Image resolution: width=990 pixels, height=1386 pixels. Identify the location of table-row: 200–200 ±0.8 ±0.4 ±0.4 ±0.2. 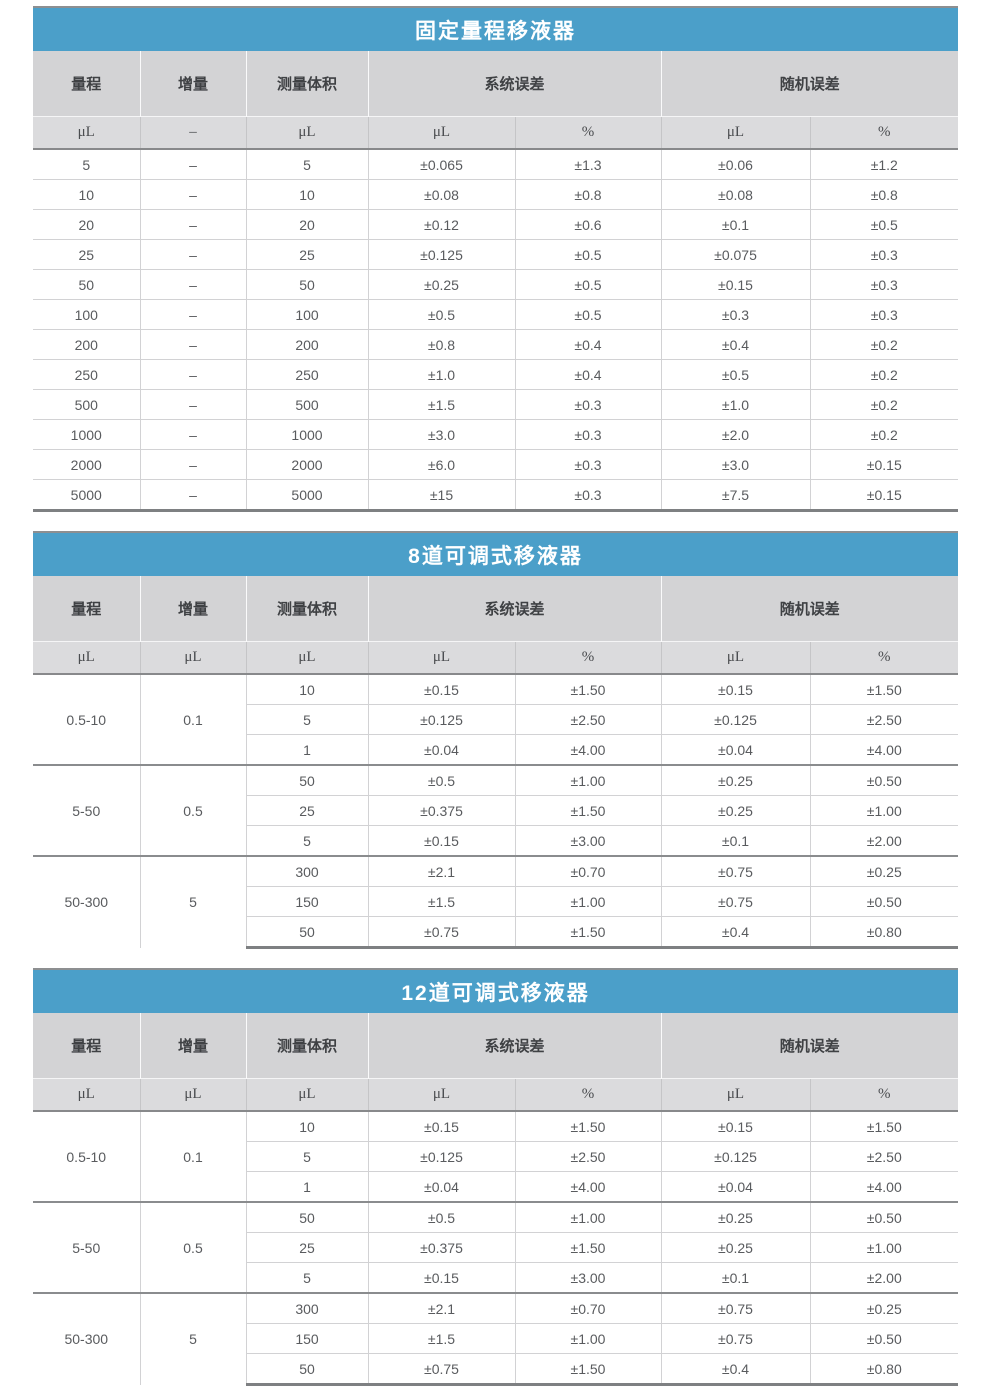
(496, 344).